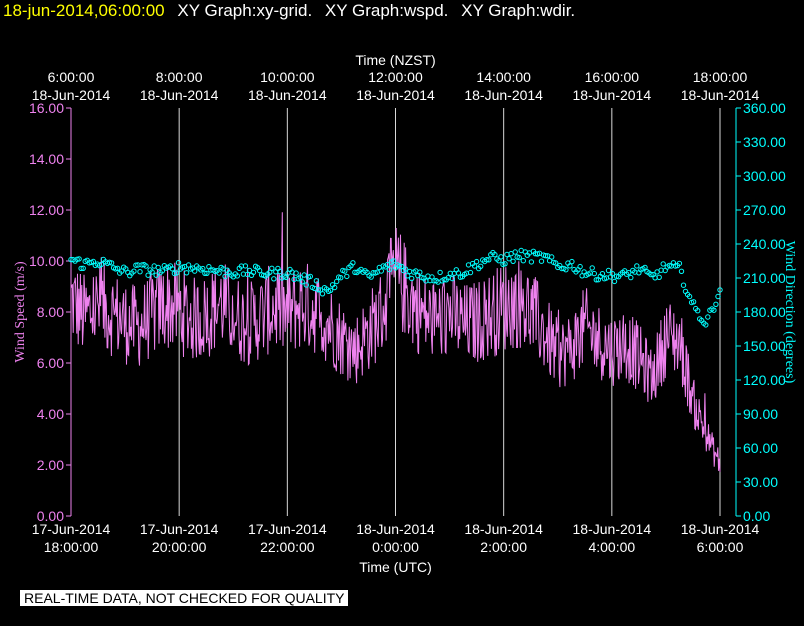 The image size is (804, 626). What do you see at coordinates (720, 547) in the screenshot?
I see `bottom-tick-time: 6:00:00` at bounding box center [720, 547].